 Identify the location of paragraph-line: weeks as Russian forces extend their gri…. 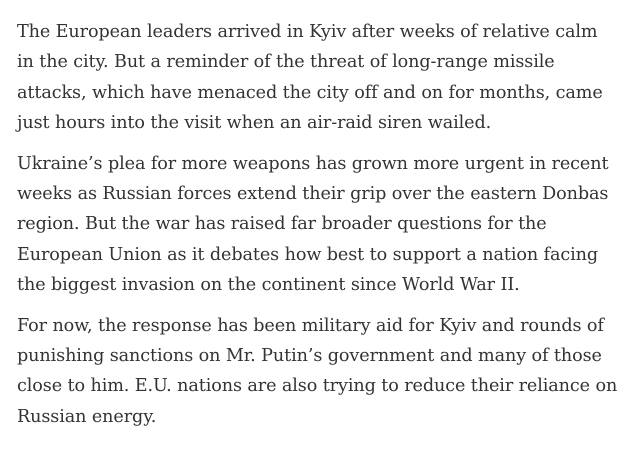
(313, 194).